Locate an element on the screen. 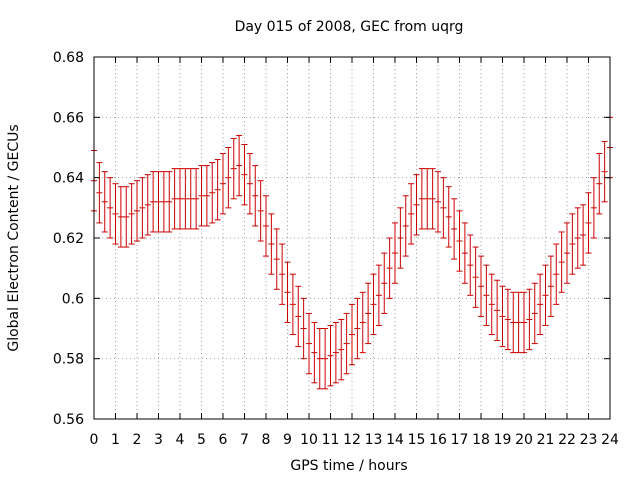 The width and height of the screenshot is (640, 480). x-tick-label: 23 is located at coordinates (589, 440).